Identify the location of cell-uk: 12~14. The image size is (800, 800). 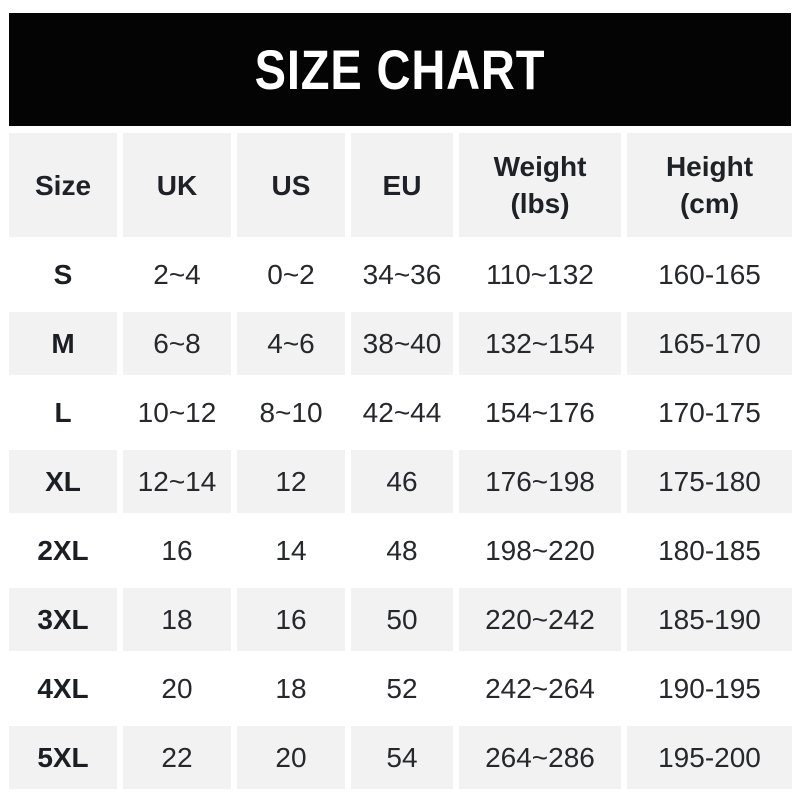
(177, 481).